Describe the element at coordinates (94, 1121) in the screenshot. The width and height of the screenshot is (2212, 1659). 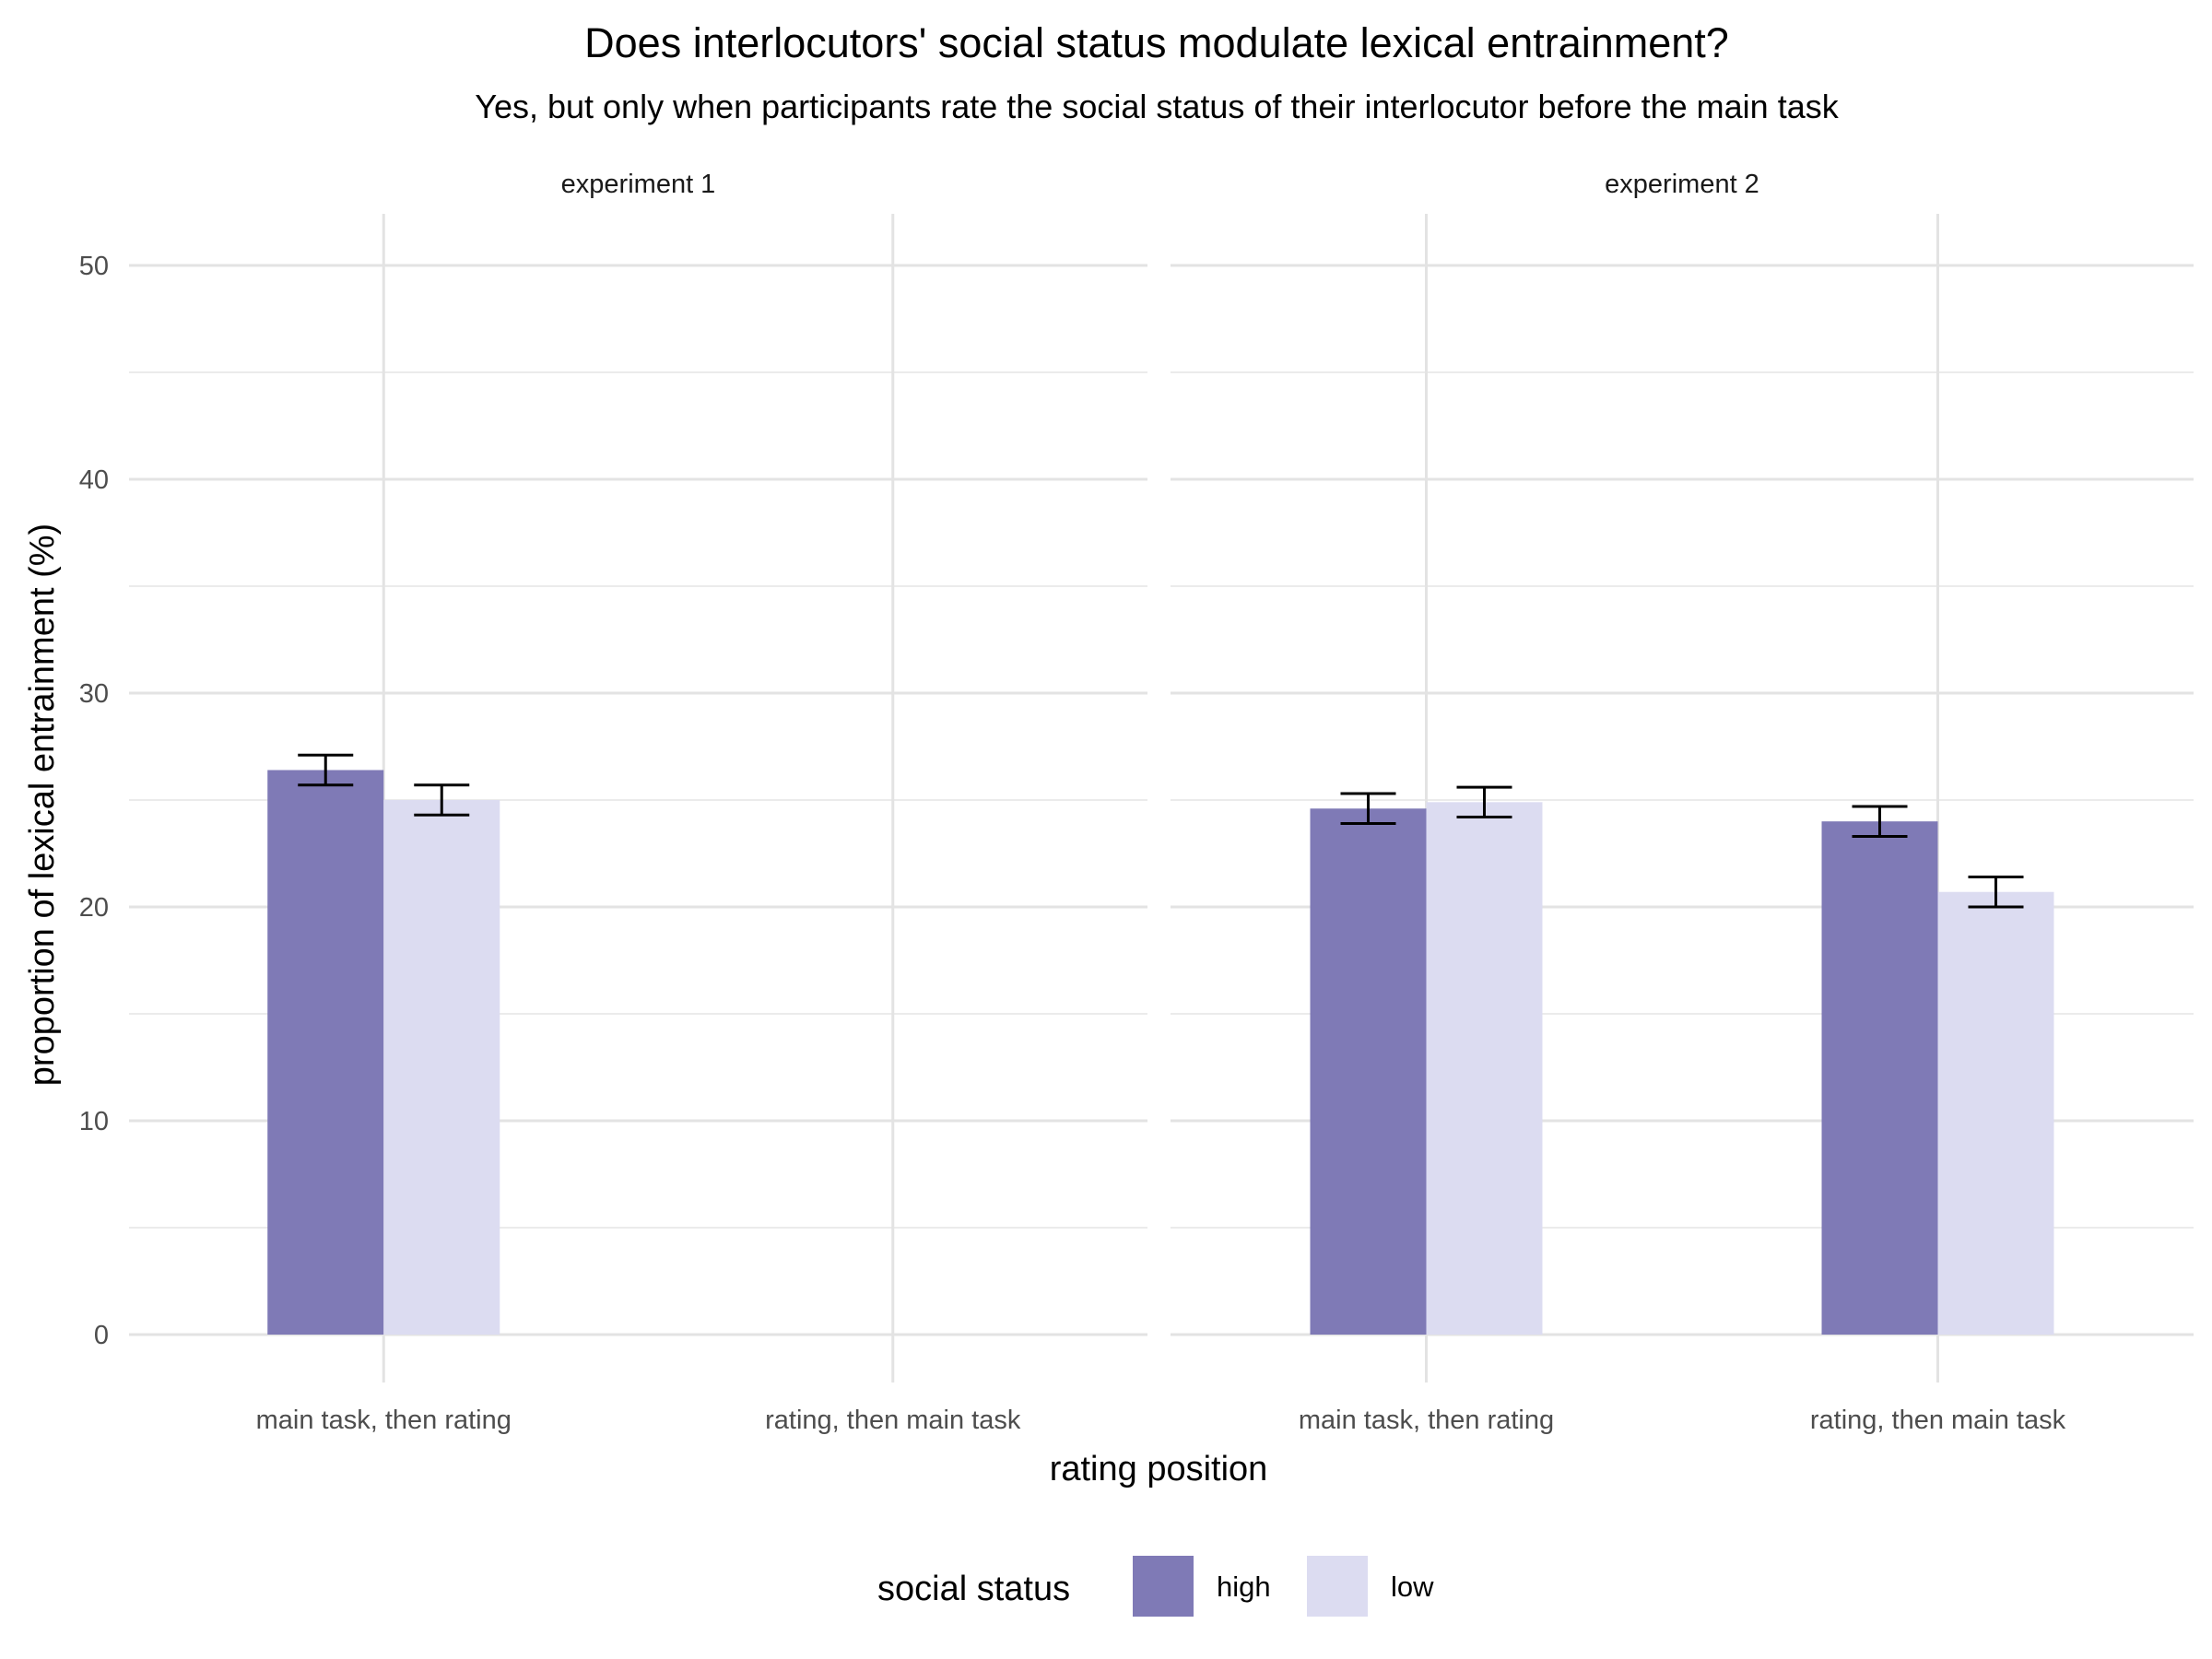
I see `y-tick-label: 10` at that location.